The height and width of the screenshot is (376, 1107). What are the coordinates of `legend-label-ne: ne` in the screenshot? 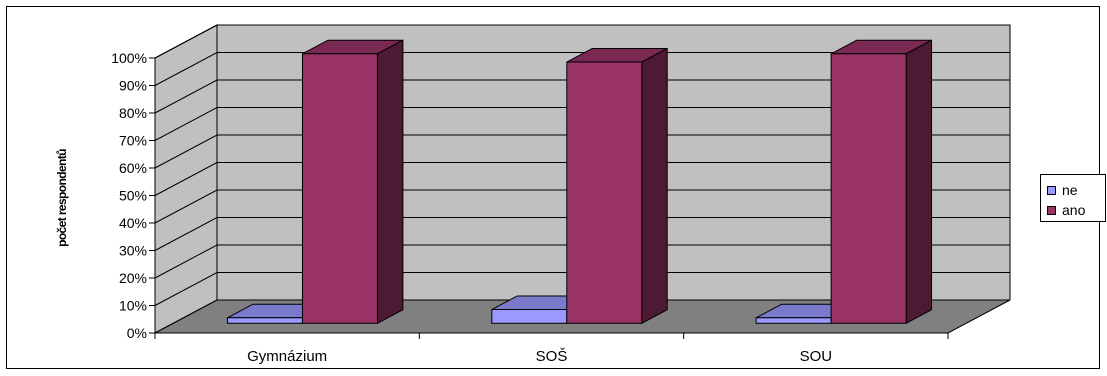 It's located at (1070, 190).